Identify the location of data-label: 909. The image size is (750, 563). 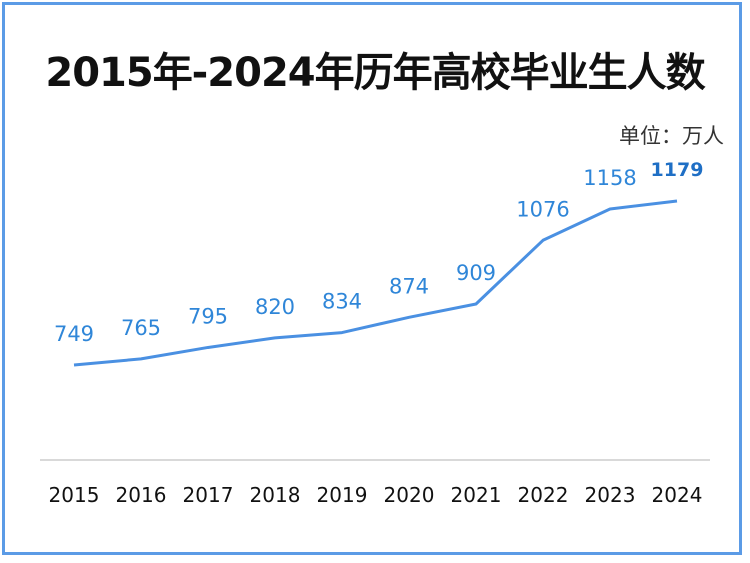
(476, 273).